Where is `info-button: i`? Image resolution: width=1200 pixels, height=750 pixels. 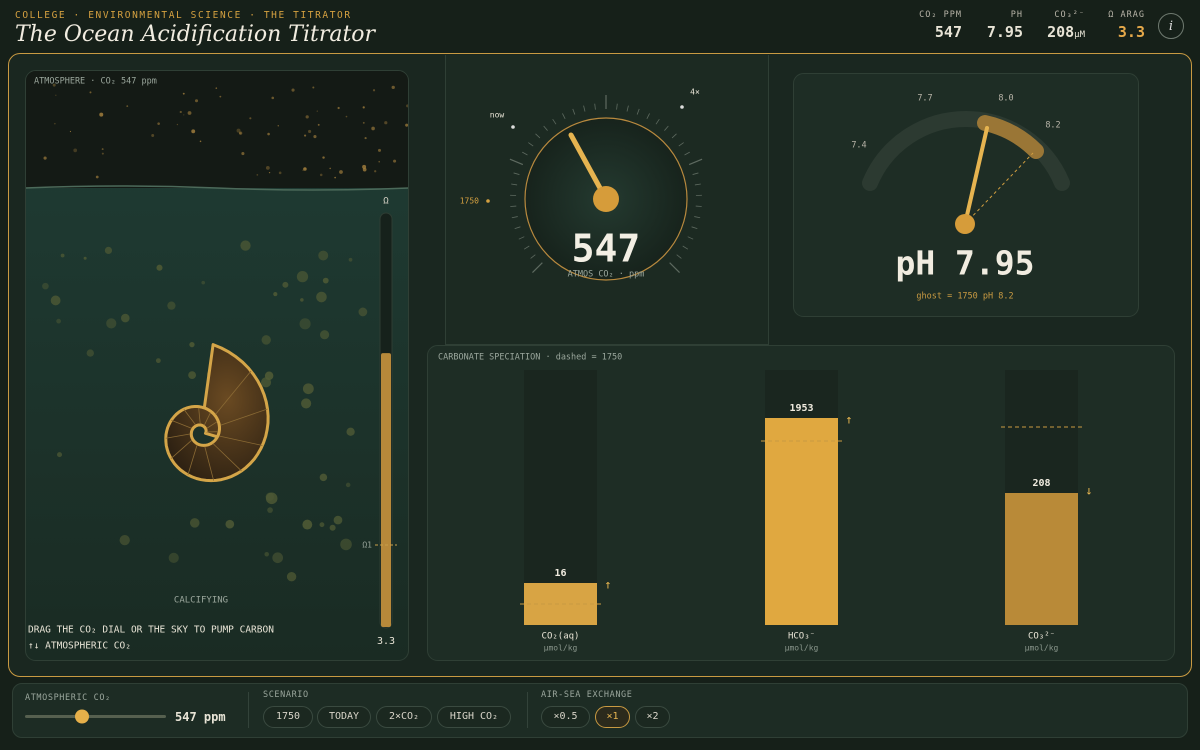 info-button: i is located at coordinates (1171, 26).